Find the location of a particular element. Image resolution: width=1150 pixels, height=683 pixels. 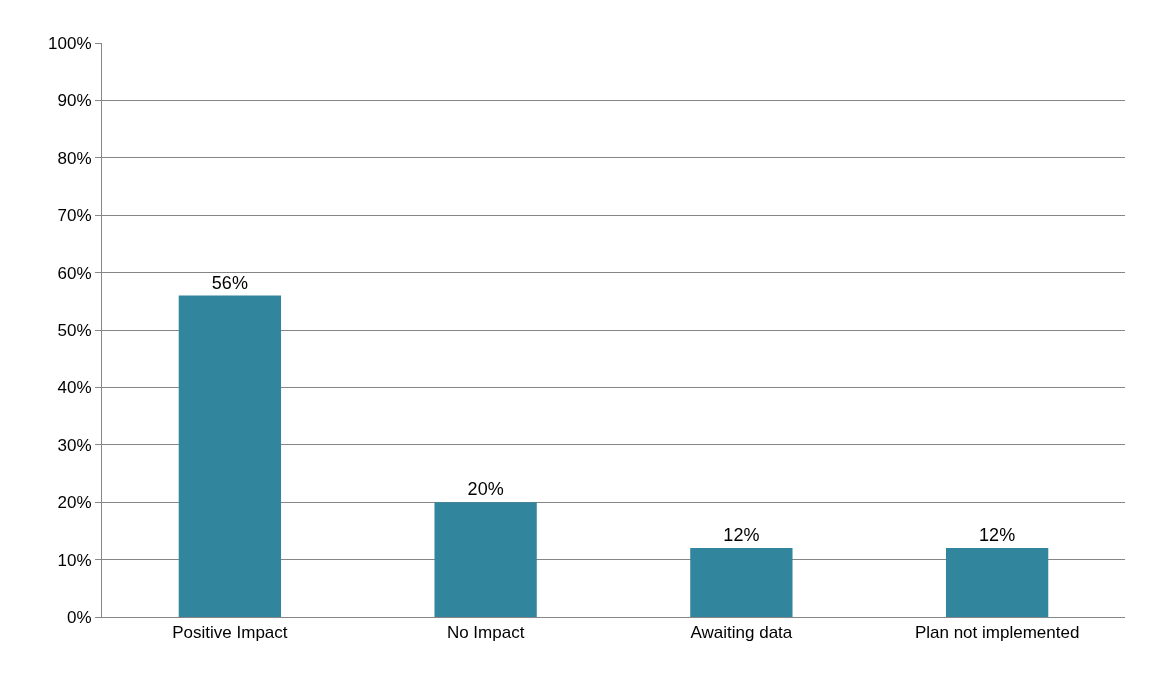

y-tick-label: 30% is located at coordinates (74, 445).